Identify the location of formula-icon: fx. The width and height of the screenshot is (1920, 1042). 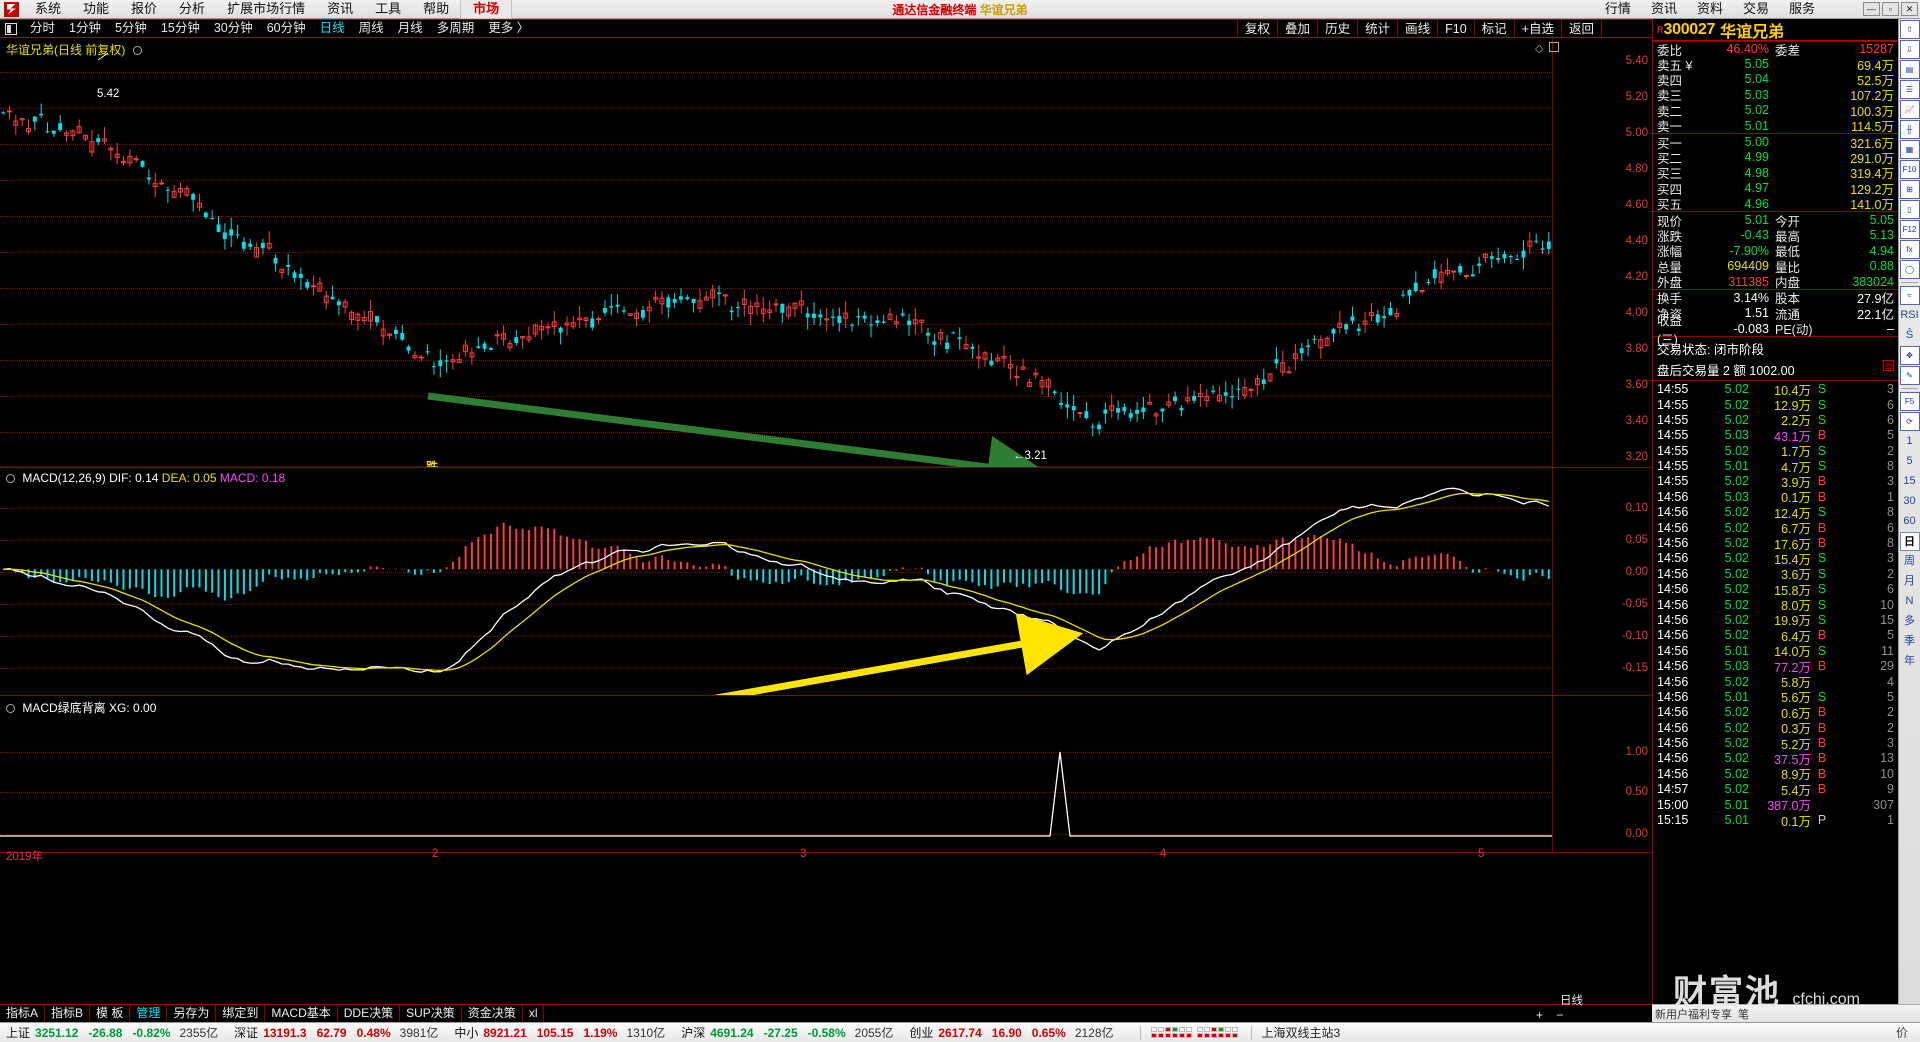
(1909, 249).